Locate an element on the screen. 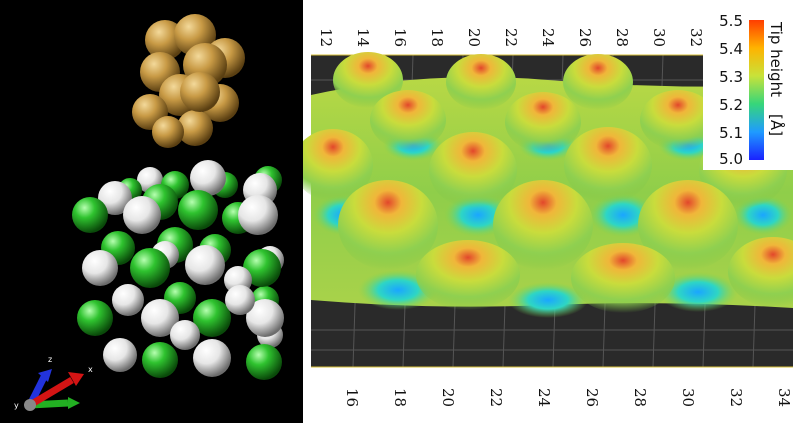 The width and height of the screenshot is (793, 423). top-tick: 32 is located at coordinates (696, 37).